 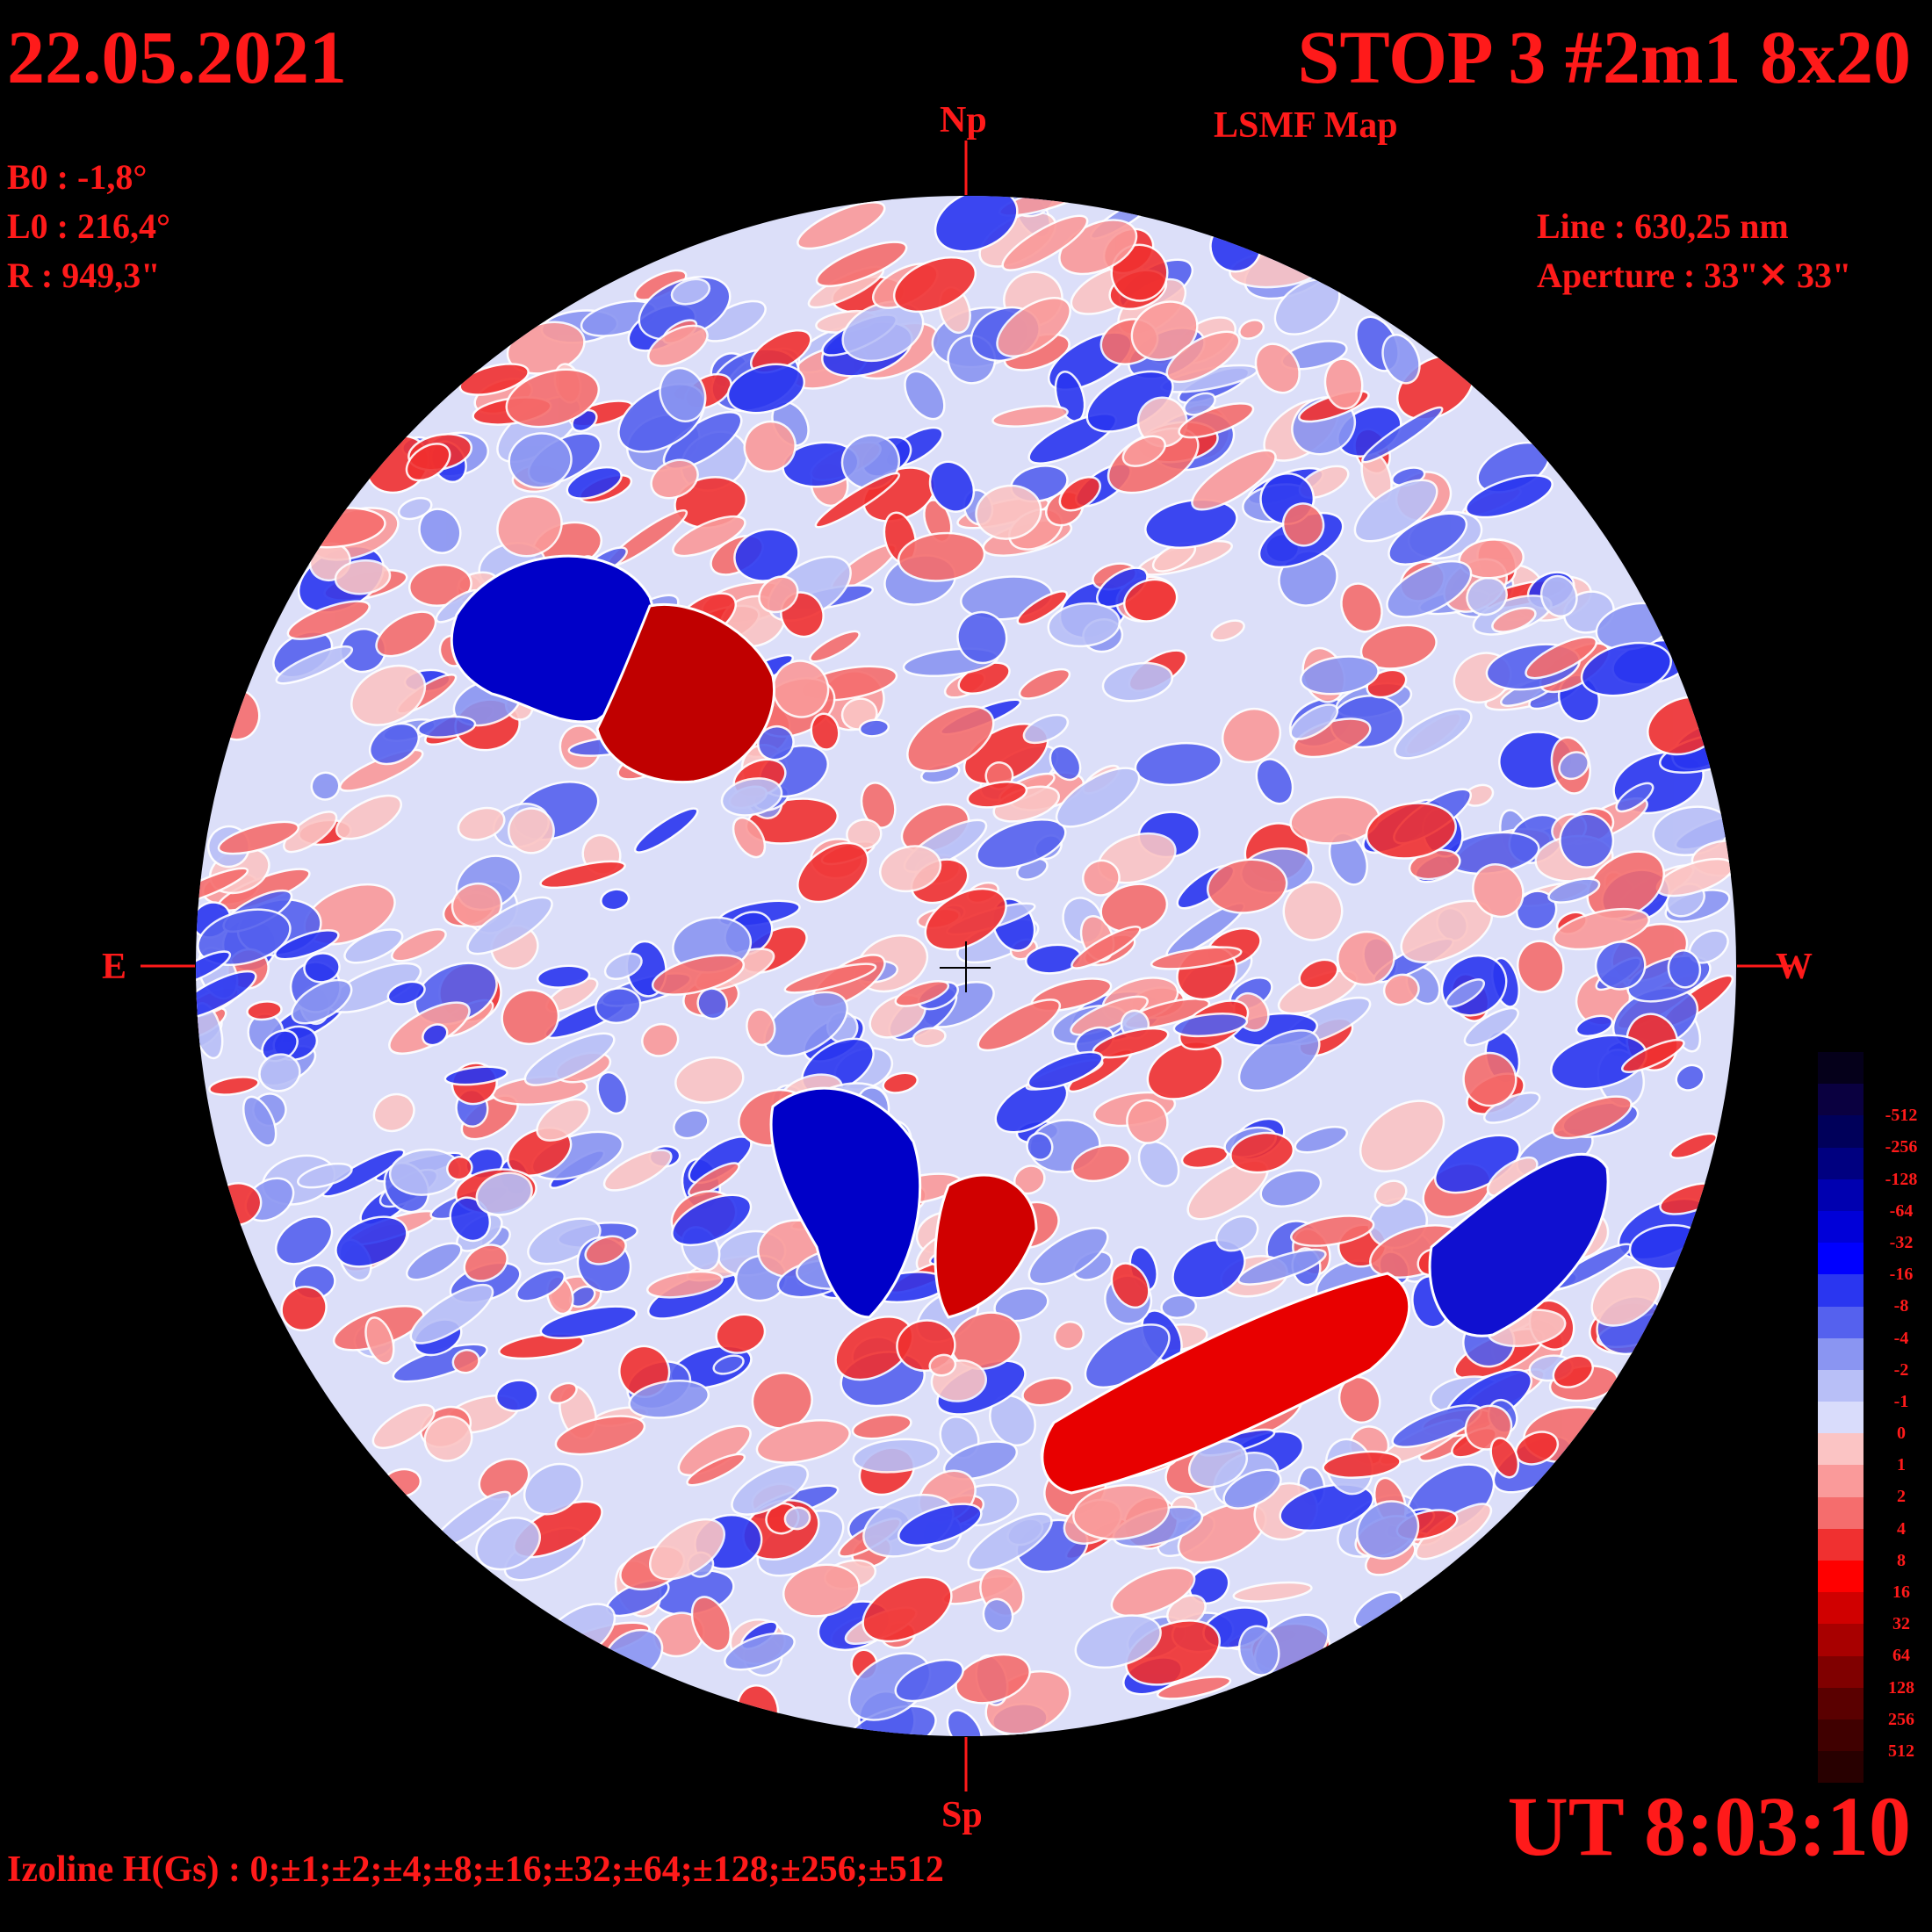 I want to click on legend-swatch: 256, so click(x=1866, y=1708).